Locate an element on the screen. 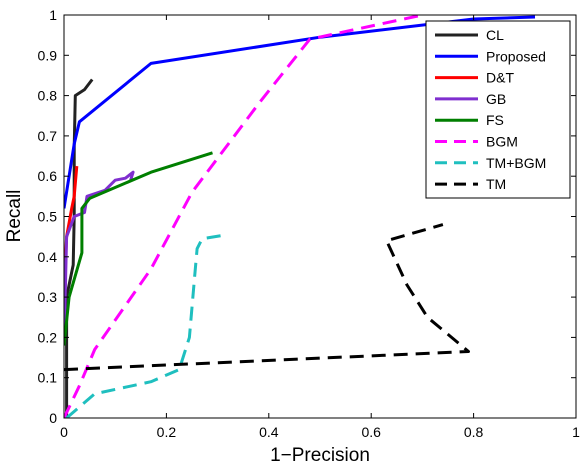 This screenshot has height=467, width=583. legend-label: TM+BGM is located at coordinates (516, 163).